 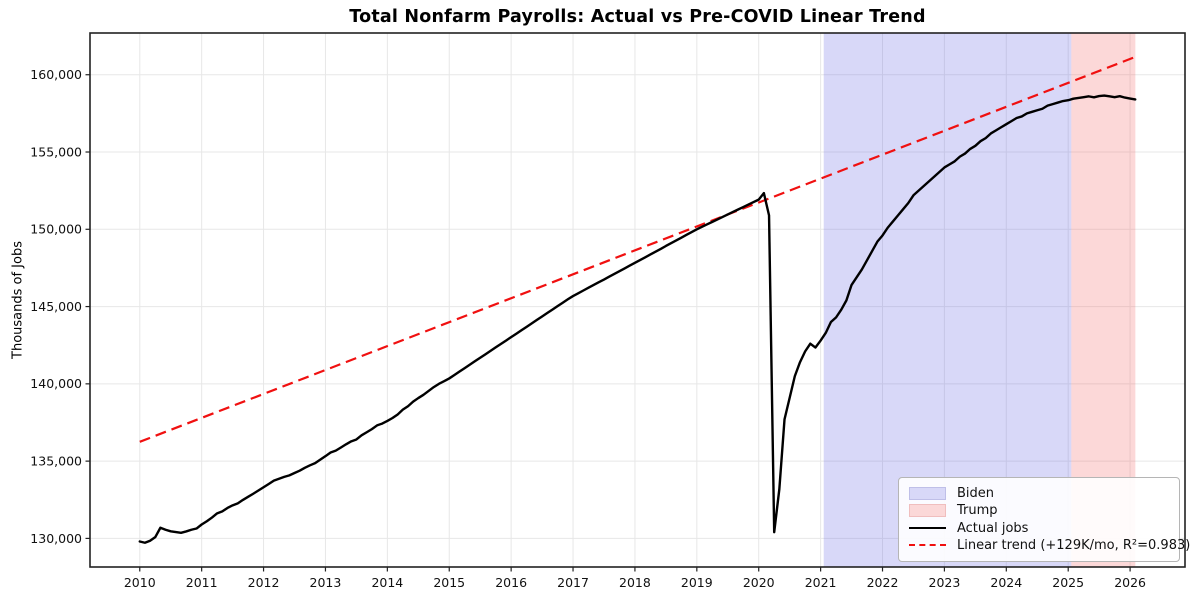 I want to click on x-tick-label: 2012, so click(x=264, y=582).